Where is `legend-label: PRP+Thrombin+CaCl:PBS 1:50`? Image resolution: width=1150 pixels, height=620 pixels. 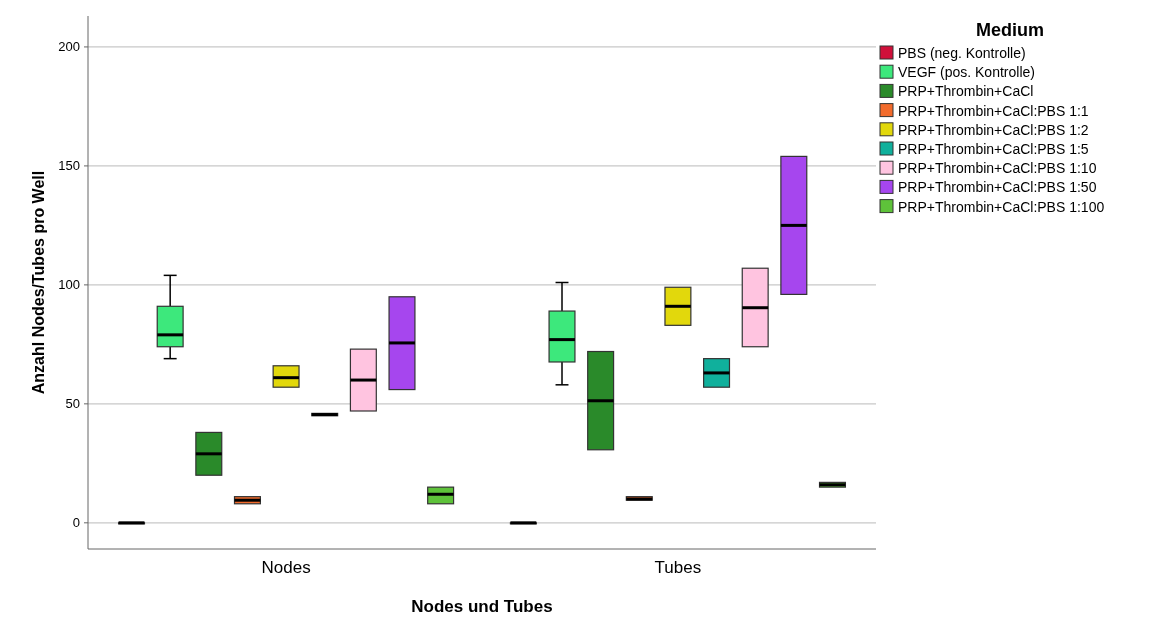
legend-label: PRP+Thrombin+CaCl:PBS 1:50 is located at coordinates (997, 187).